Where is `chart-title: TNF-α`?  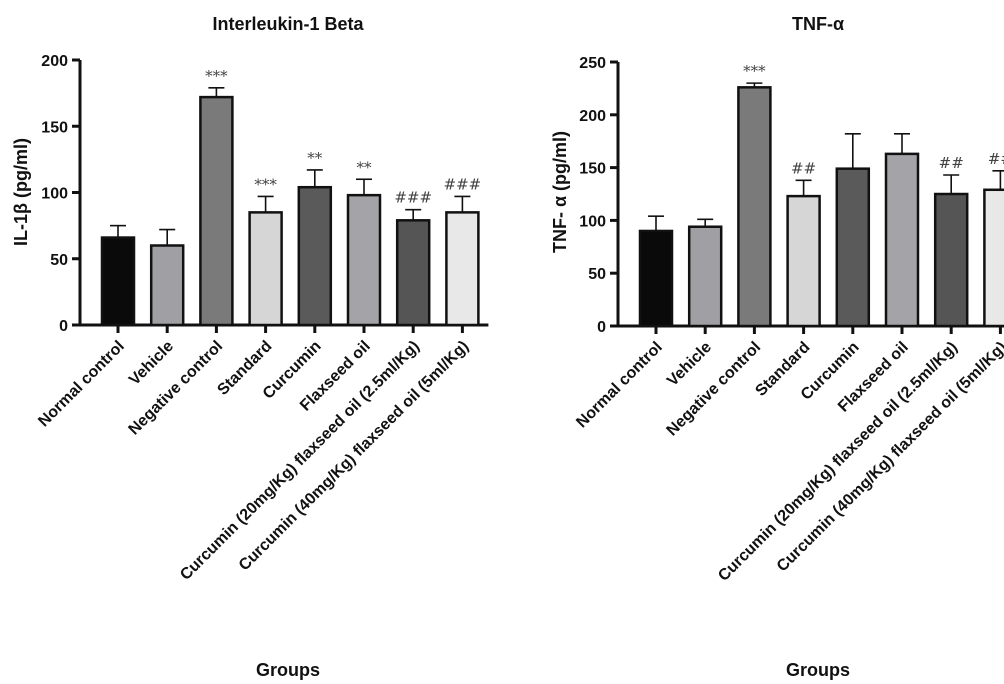 chart-title: TNF-α is located at coordinates (818, 24).